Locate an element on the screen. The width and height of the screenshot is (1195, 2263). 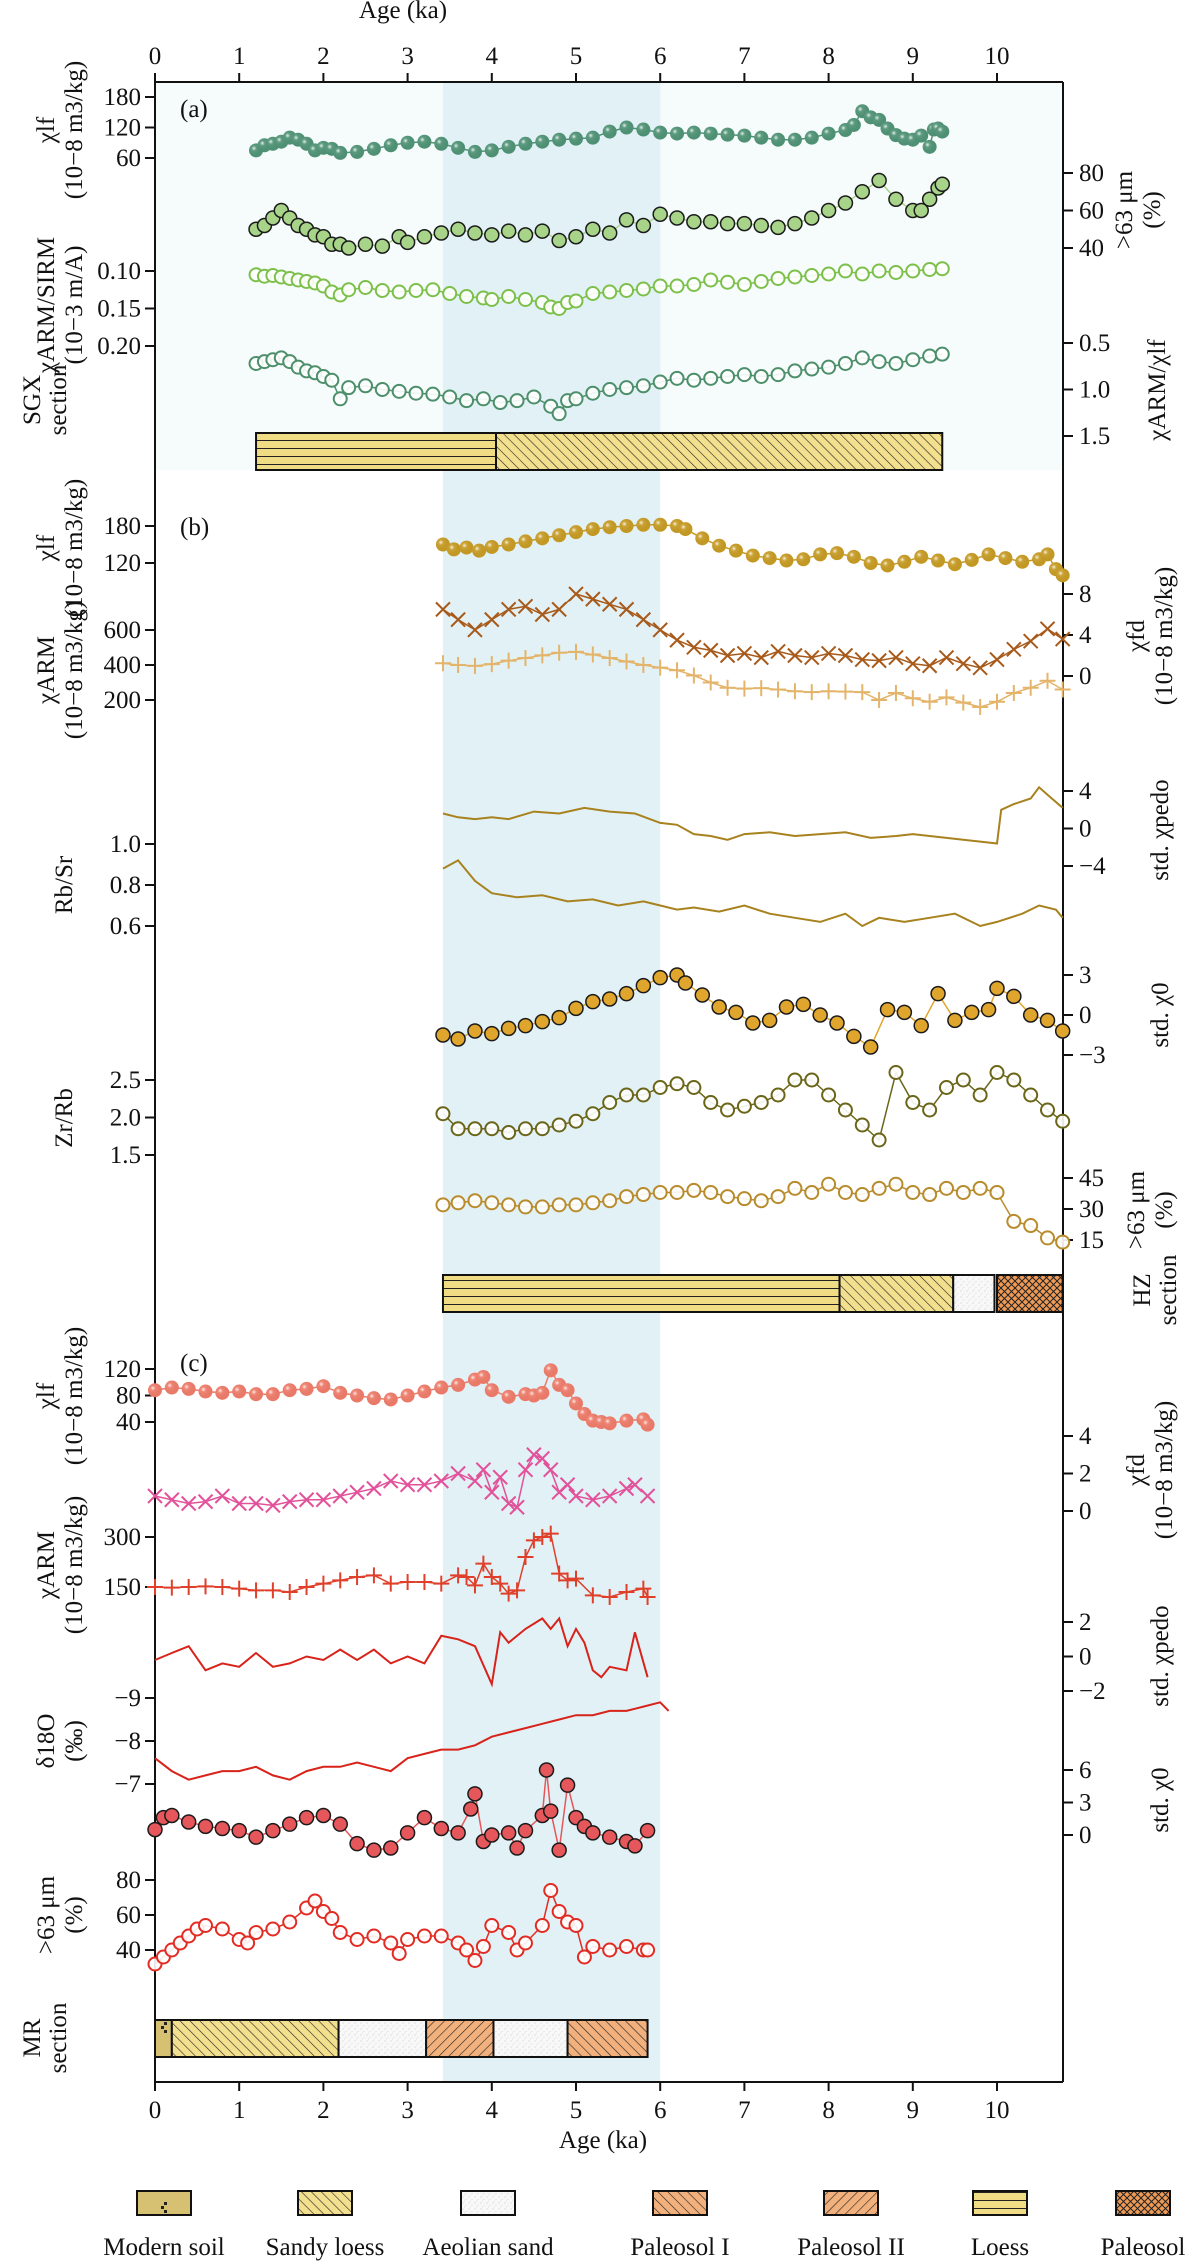
svg-text: MR is located at coordinates (32, 2037).